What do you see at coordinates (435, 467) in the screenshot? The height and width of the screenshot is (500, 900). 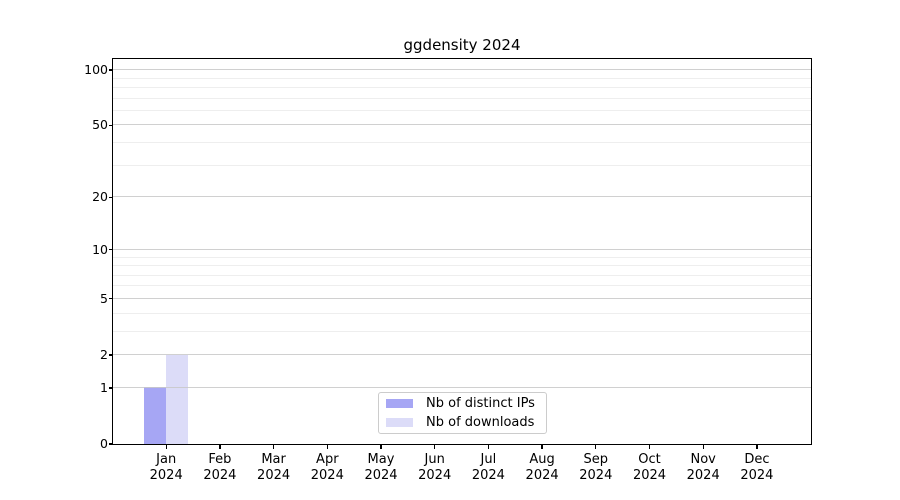 I see `x-tick-label-jun: Jun 2024` at bounding box center [435, 467].